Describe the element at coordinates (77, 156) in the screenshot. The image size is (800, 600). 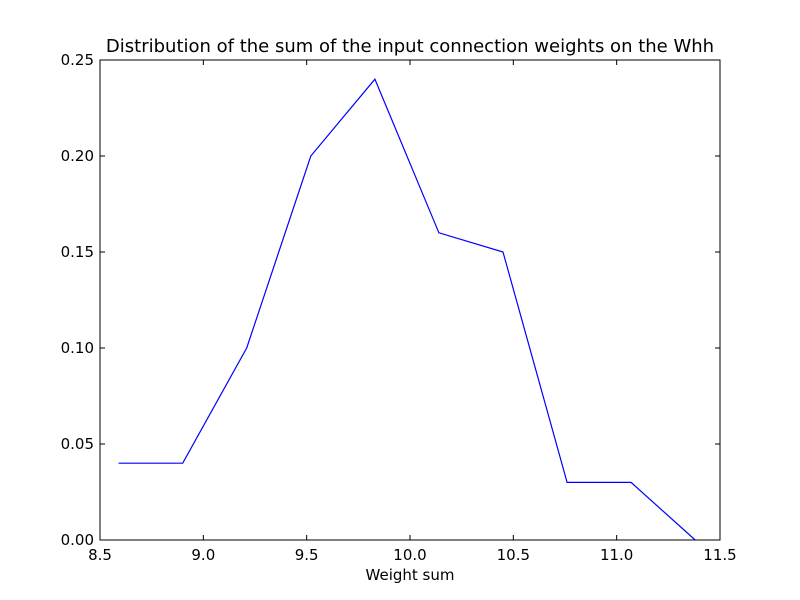
I see `y-tick-label: 0.20` at that location.